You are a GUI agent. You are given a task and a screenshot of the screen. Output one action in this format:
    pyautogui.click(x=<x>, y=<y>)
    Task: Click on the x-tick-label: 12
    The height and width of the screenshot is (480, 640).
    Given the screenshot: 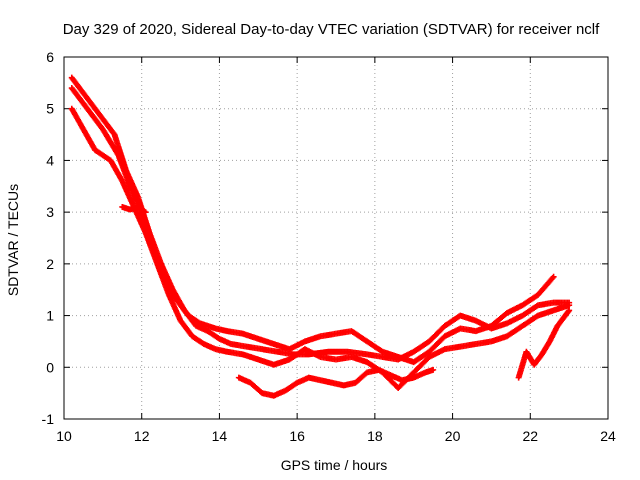 What is the action you would take?
    pyautogui.click(x=142, y=436)
    